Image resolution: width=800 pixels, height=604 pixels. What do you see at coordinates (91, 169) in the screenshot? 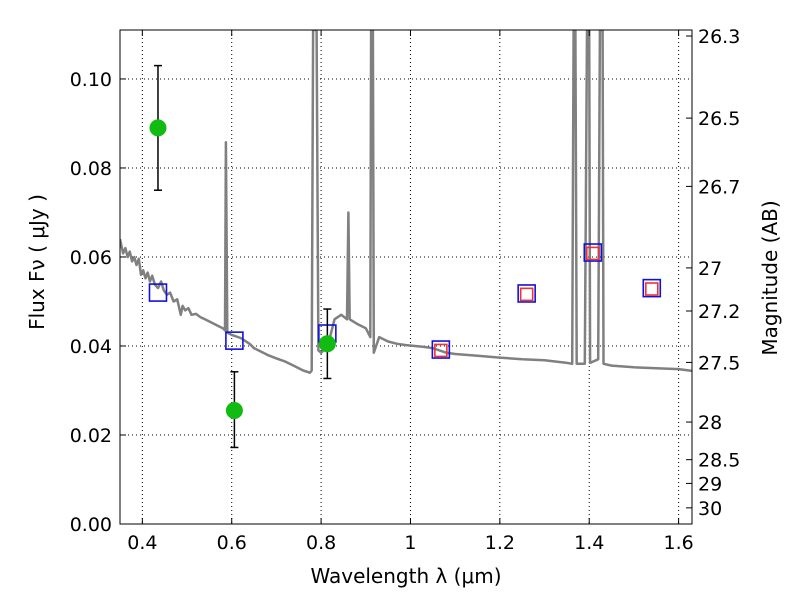
I see `y-tick-label: 0.08` at bounding box center [91, 169].